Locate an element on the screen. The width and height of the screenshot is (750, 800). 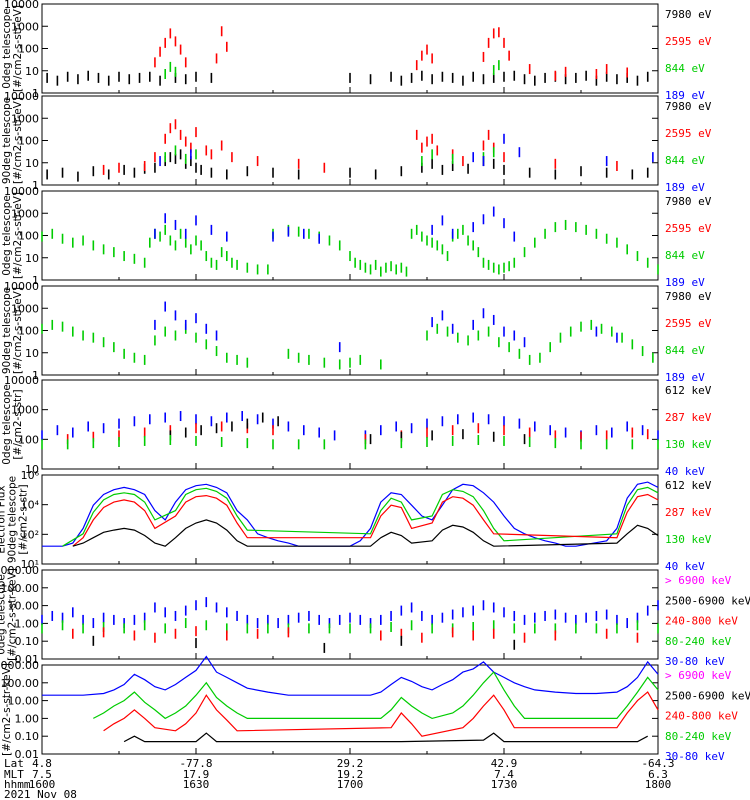
x-tick-label: 29.2 is located at coordinates (350, 763).